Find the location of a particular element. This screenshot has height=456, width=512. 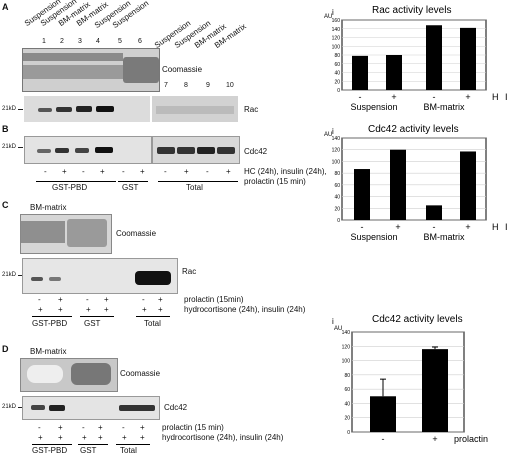

rac-label-a: Rac is located at coordinates (251, 109).